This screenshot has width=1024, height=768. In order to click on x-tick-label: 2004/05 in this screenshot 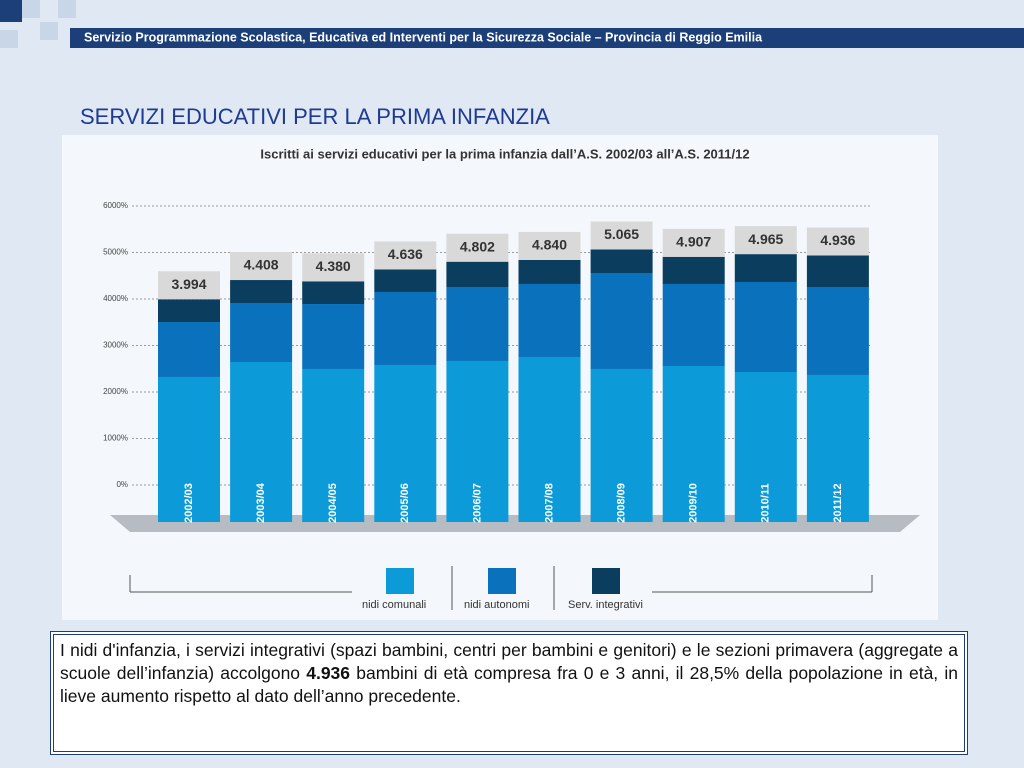, I will do `click(333, 503)`.